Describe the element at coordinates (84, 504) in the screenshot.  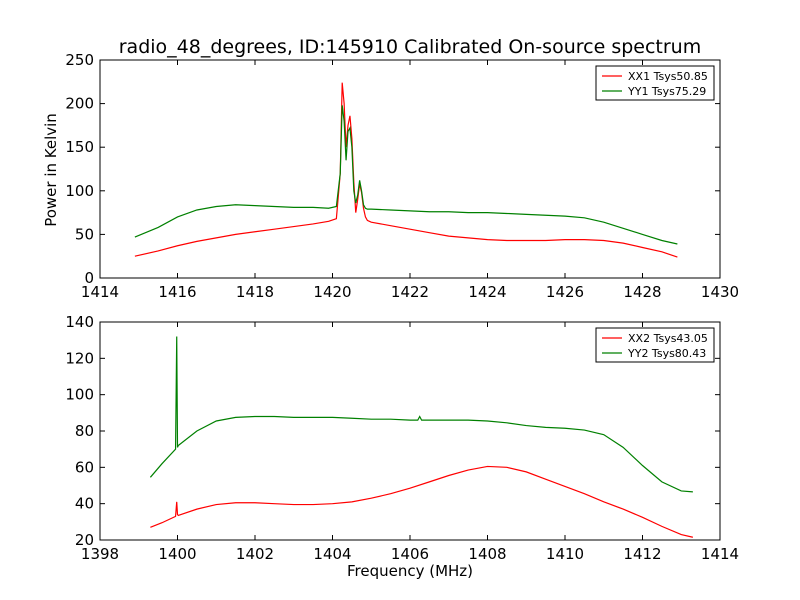
I see `y-tick-label: 40` at that location.